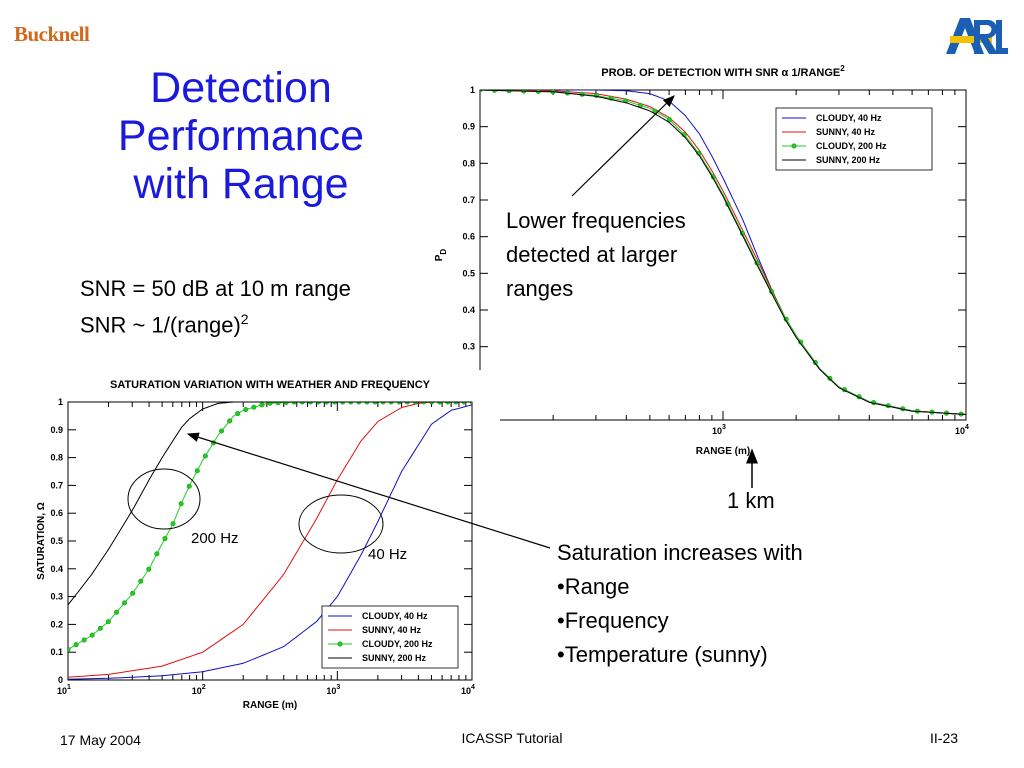 This screenshot has height=768, width=1024. Describe the element at coordinates (723, 71) in the screenshot. I see `chart-title: PROB. OF DETECTION WITH SNR α 1/RANGE2` at that location.